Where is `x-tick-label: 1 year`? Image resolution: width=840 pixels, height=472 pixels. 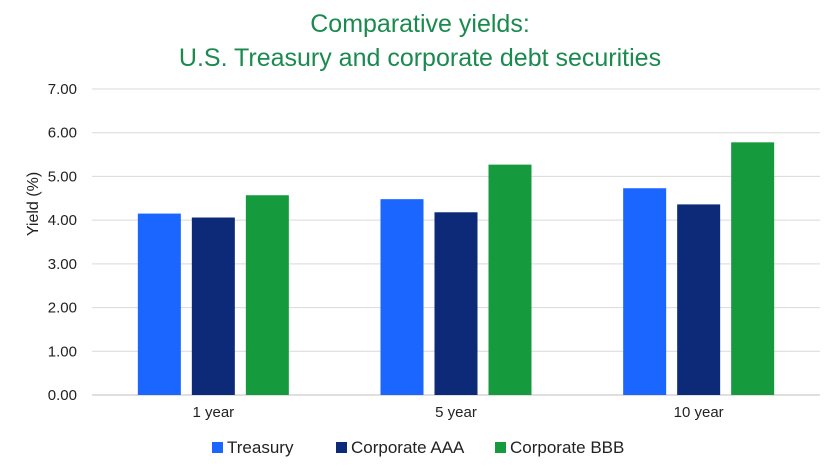 x-tick-label: 1 year is located at coordinates (213, 412).